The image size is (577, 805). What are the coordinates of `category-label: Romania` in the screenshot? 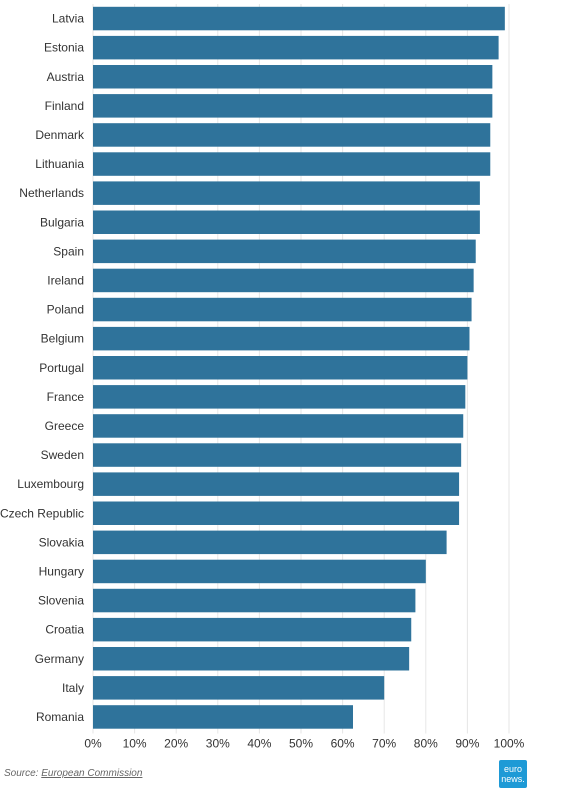 It's located at (60, 717).